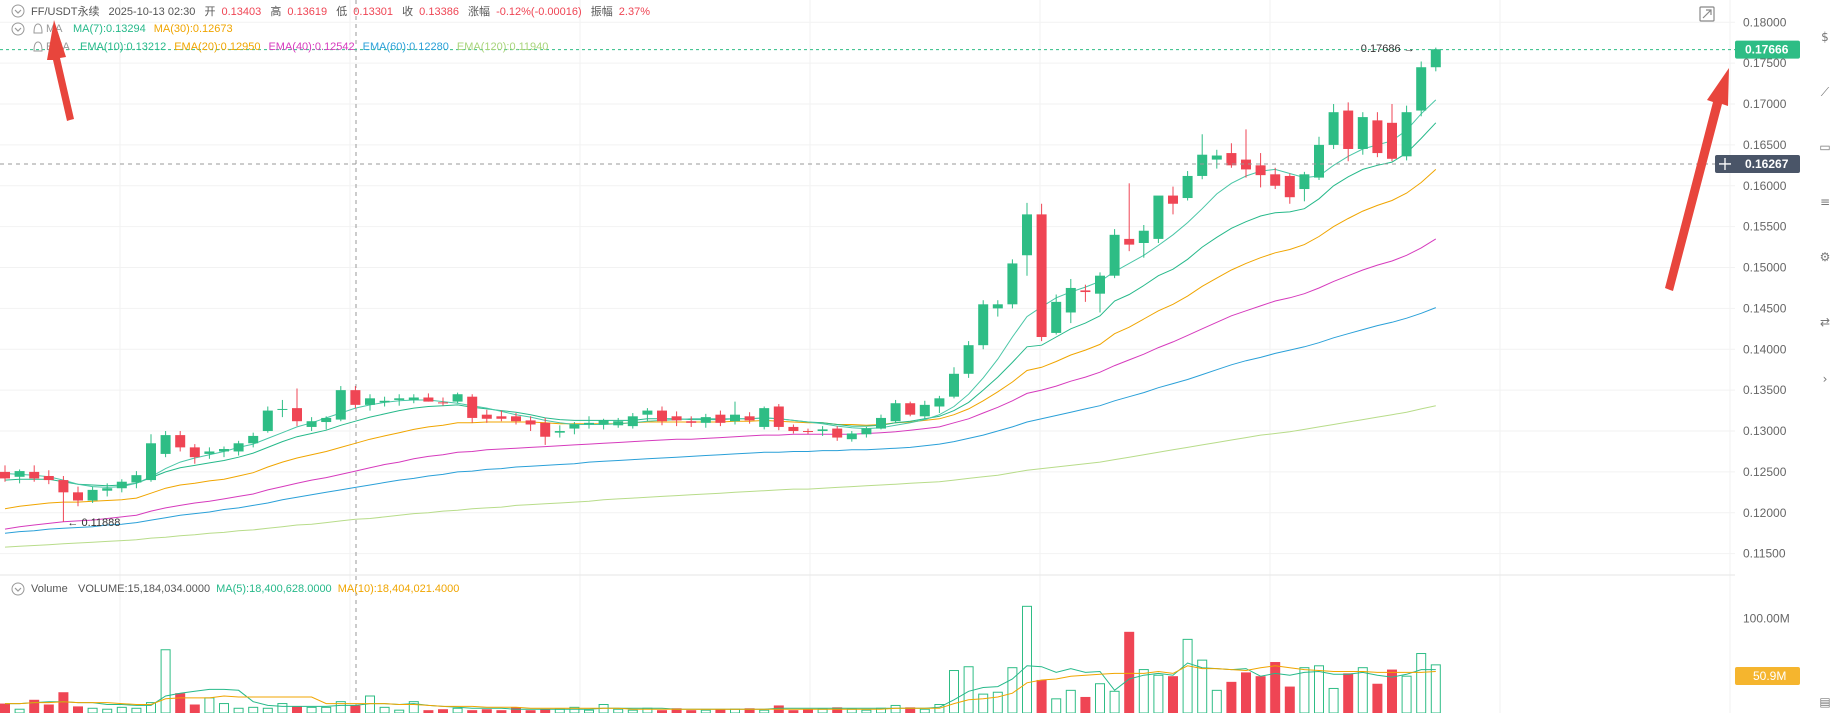 Image resolution: width=1834 pixels, height=713 pixels. I want to click on monitor-icon: ▭, so click(1825, 147).